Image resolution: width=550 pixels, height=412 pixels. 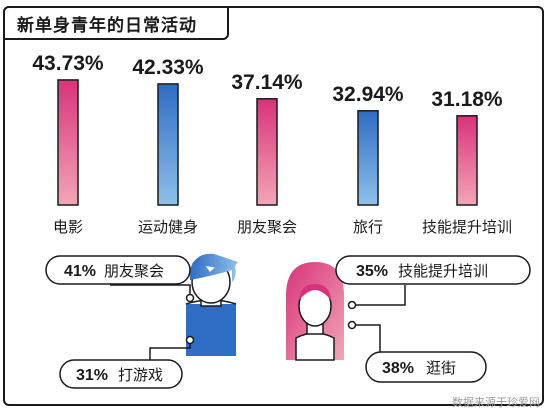 What do you see at coordinates (211, 330) in the screenshot?
I see `male-shirt` at bounding box center [211, 330].